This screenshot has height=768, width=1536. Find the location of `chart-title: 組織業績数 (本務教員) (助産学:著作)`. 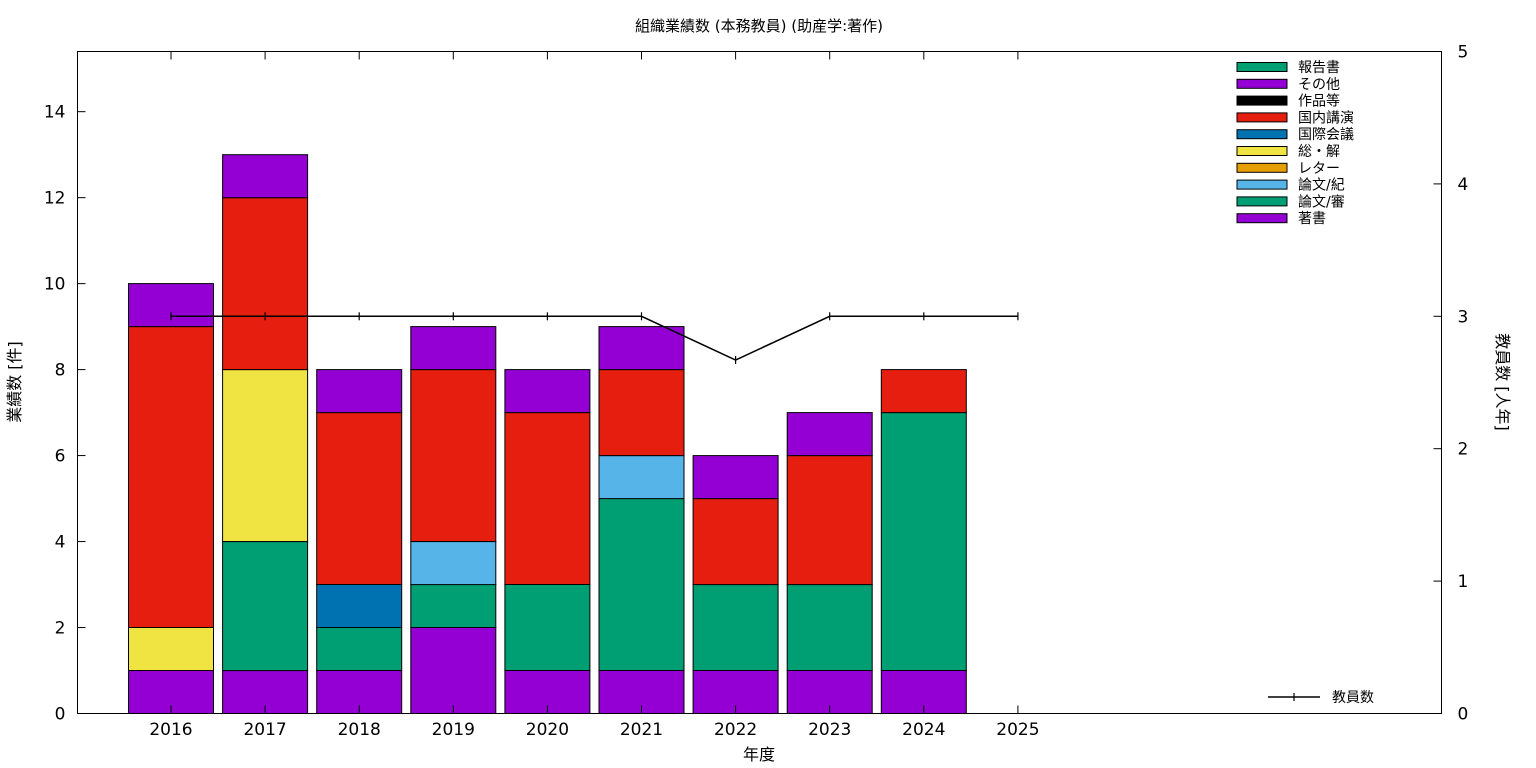

chart-title: 組織業績数 (本務教員) (助産学:著作) is located at coordinates (759, 26).